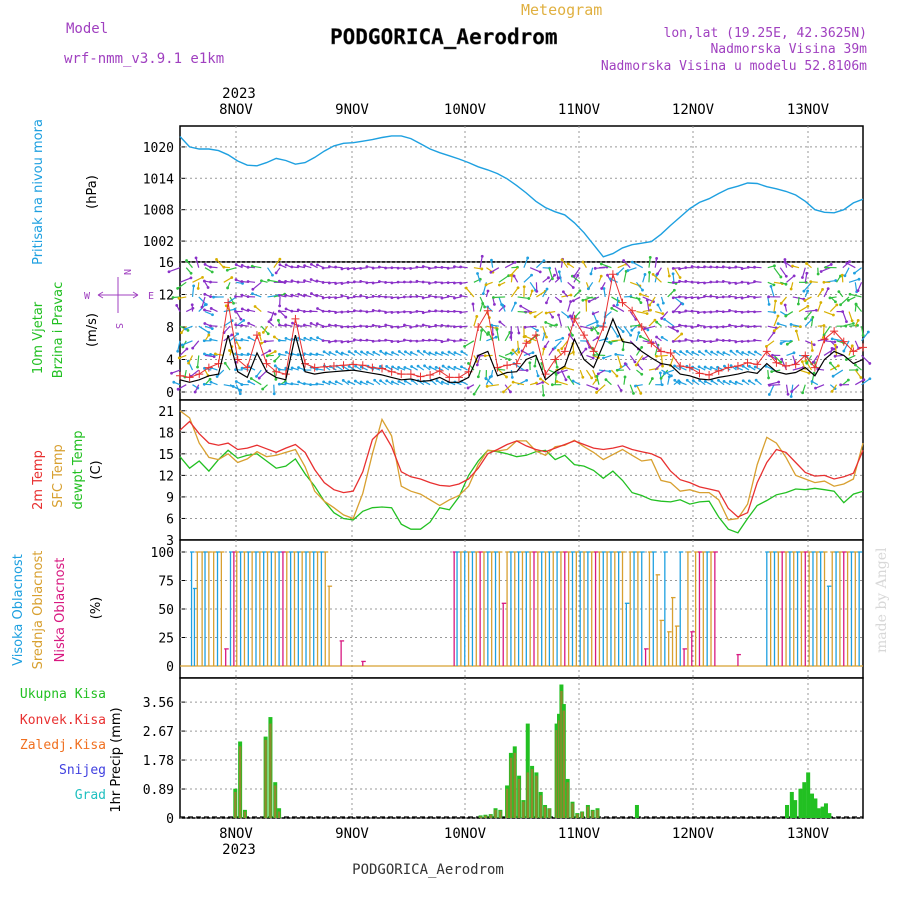 This screenshot has width=900, height=900. Describe the element at coordinates (38, 480) in the screenshot. I see `temp2m-label: 2m Temp` at that location.